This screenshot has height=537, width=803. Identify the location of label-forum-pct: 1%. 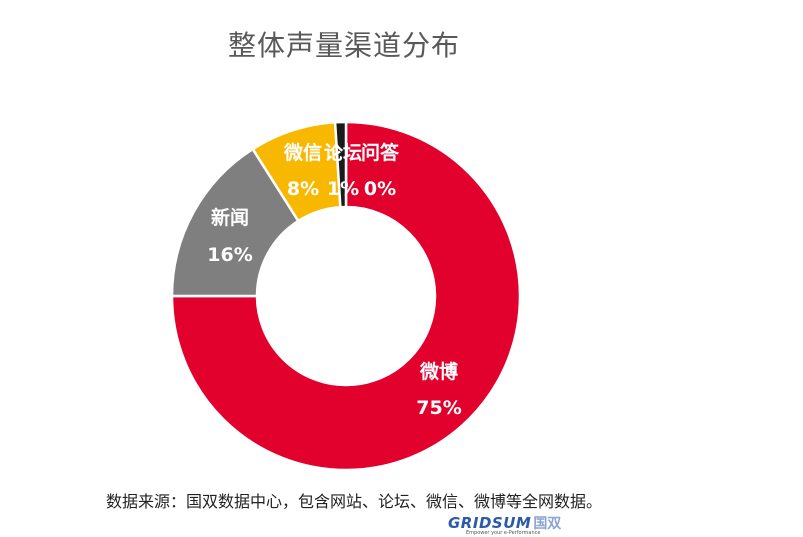
(343, 189).